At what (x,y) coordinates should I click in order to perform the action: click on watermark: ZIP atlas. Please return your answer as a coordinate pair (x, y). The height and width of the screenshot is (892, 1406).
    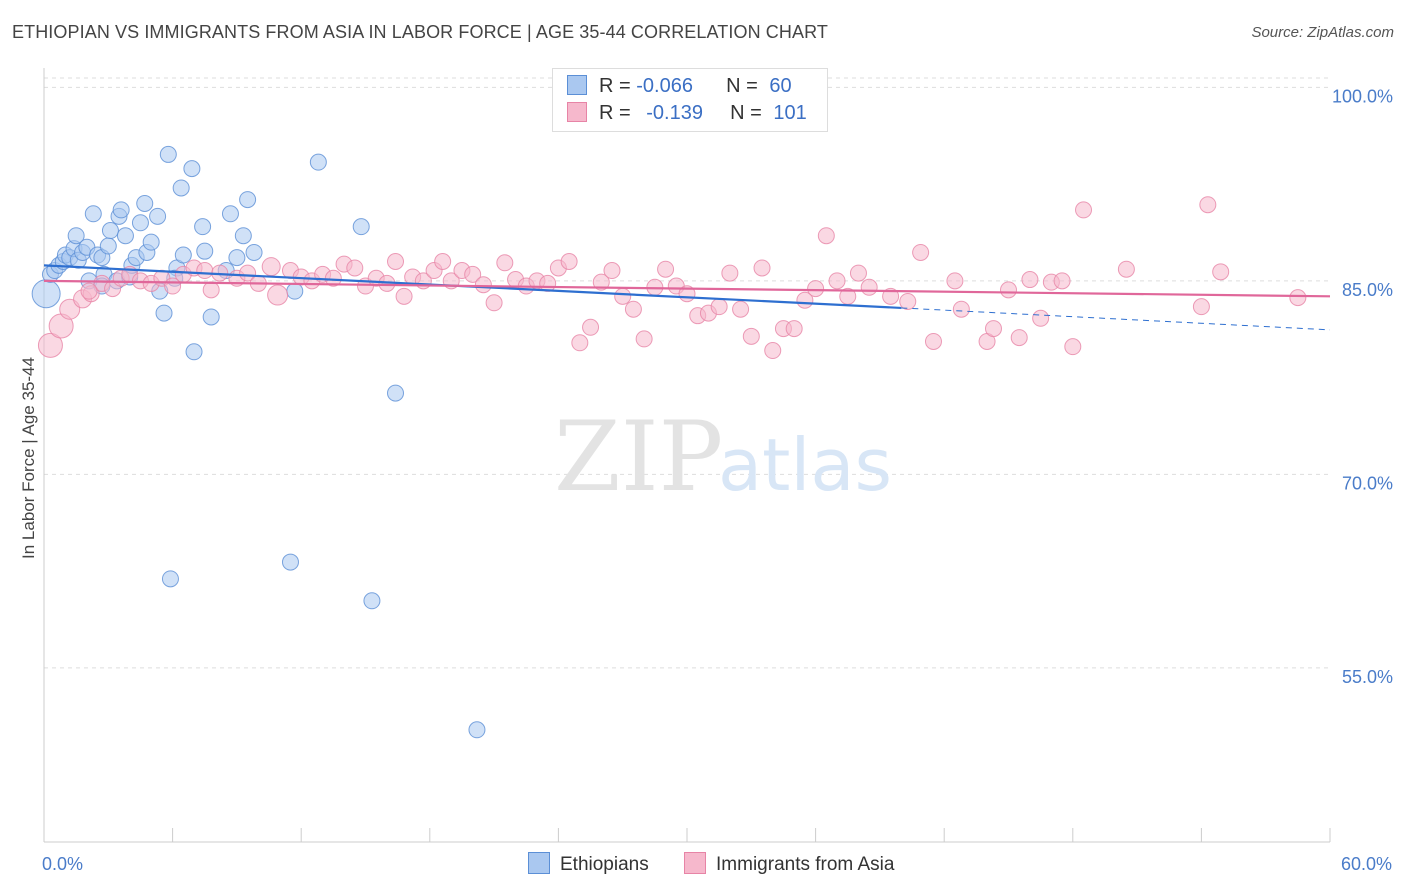
    Looking at the image, I should click on (723, 457).